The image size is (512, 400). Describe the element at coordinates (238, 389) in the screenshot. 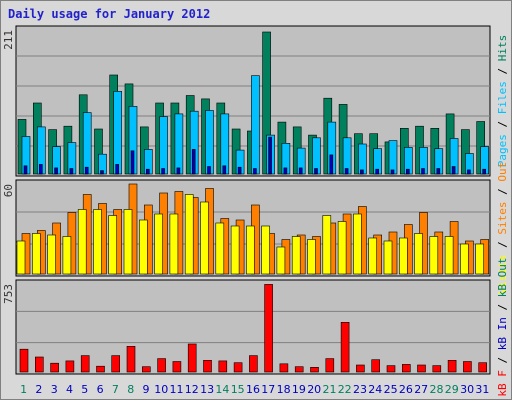

I see `day-label: 15` at that location.